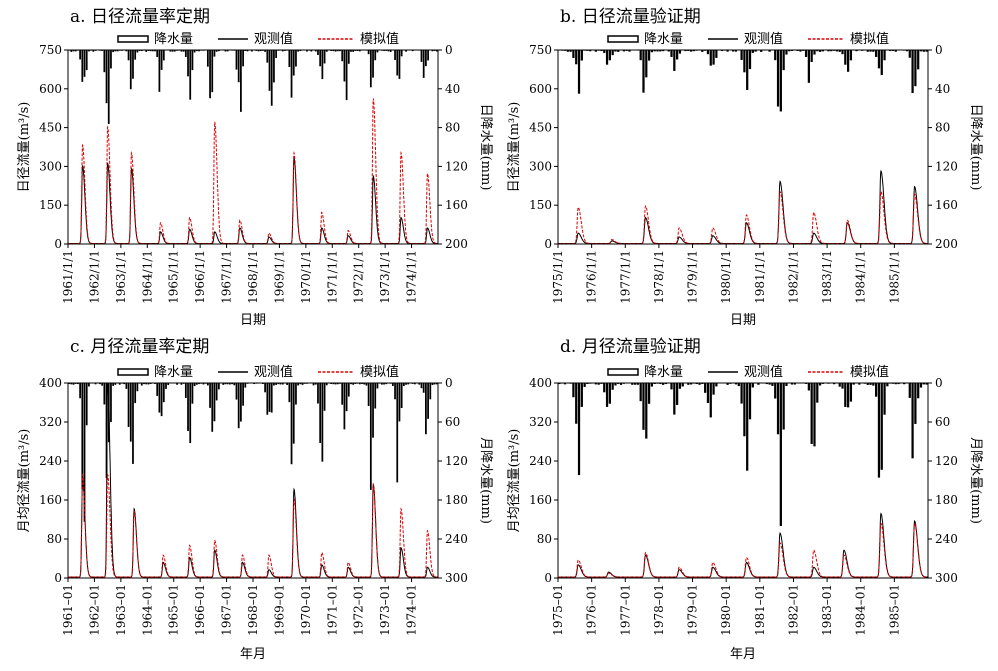 Image resolution: width=998 pixels, height=671 pixels. What do you see at coordinates (869, 39) in the screenshot?
I see `legend-label-simulated: 模拟值` at bounding box center [869, 39].